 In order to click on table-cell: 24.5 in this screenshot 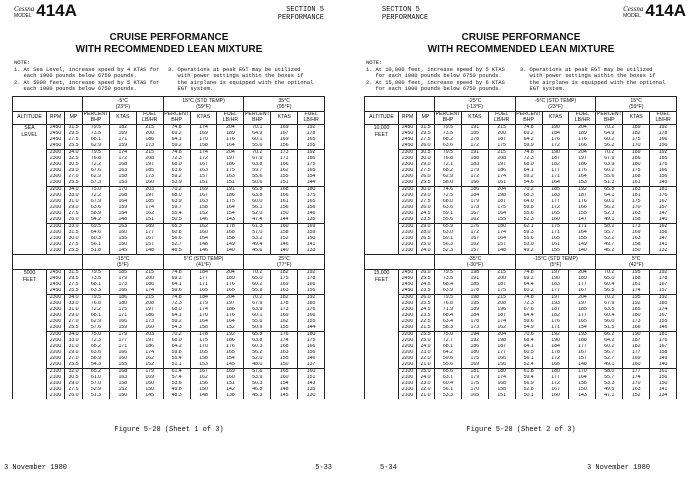, I will do `click(425, 285)`.